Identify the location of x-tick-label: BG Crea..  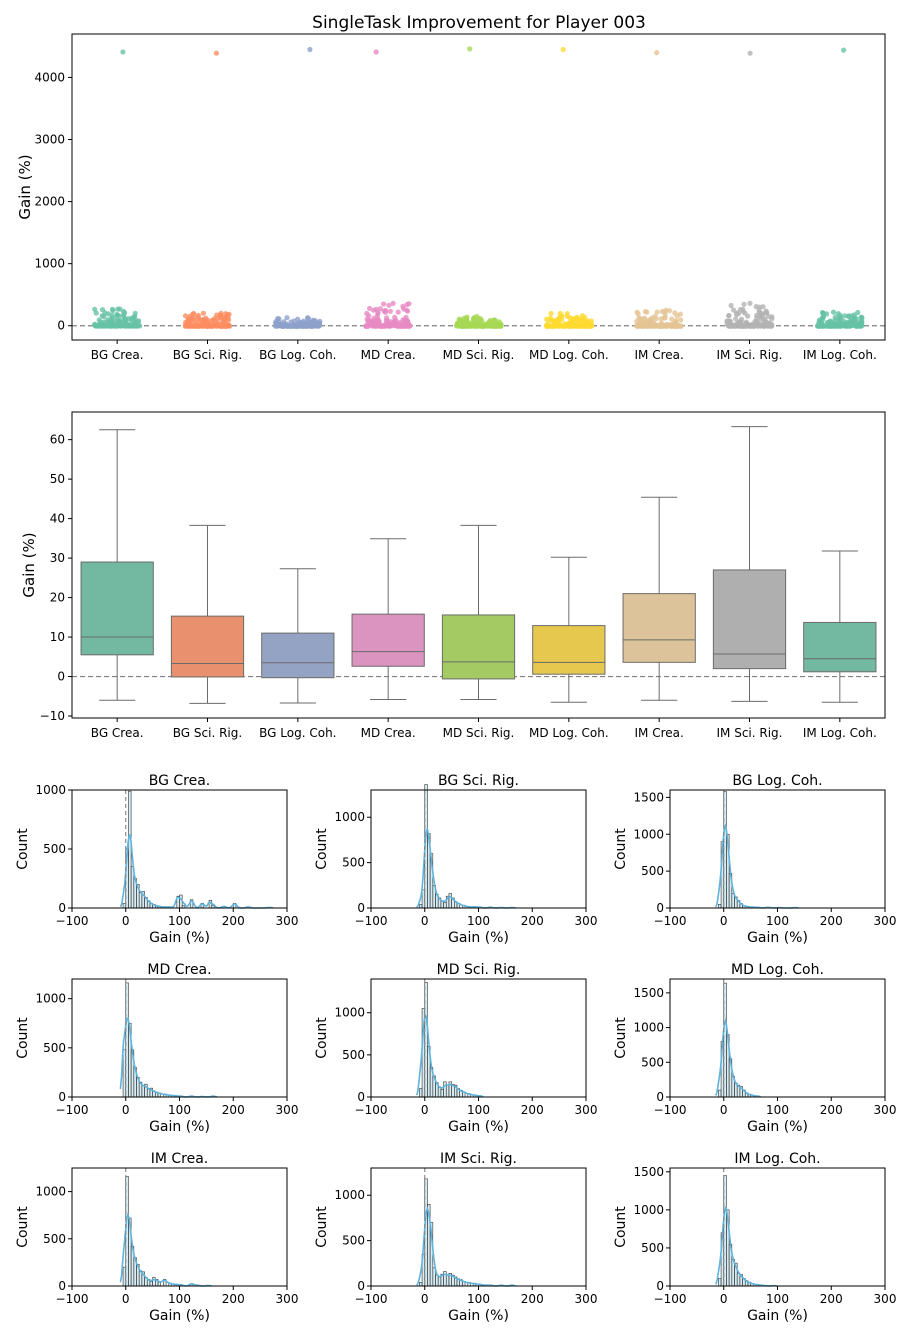
(117, 355).